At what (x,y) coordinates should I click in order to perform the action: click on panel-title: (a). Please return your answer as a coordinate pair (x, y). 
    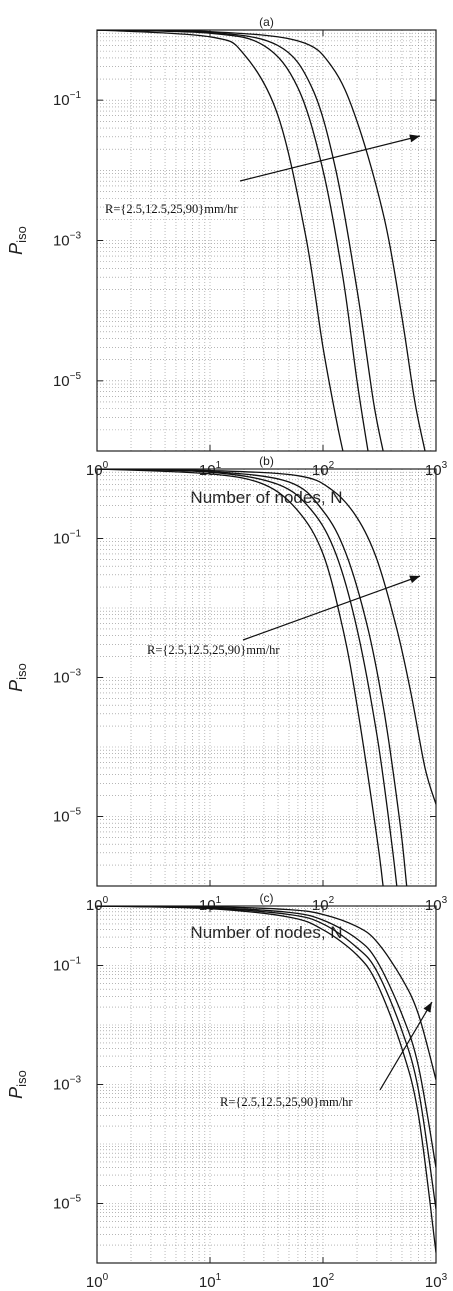
    Looking at the image, I should click on (266, 22).